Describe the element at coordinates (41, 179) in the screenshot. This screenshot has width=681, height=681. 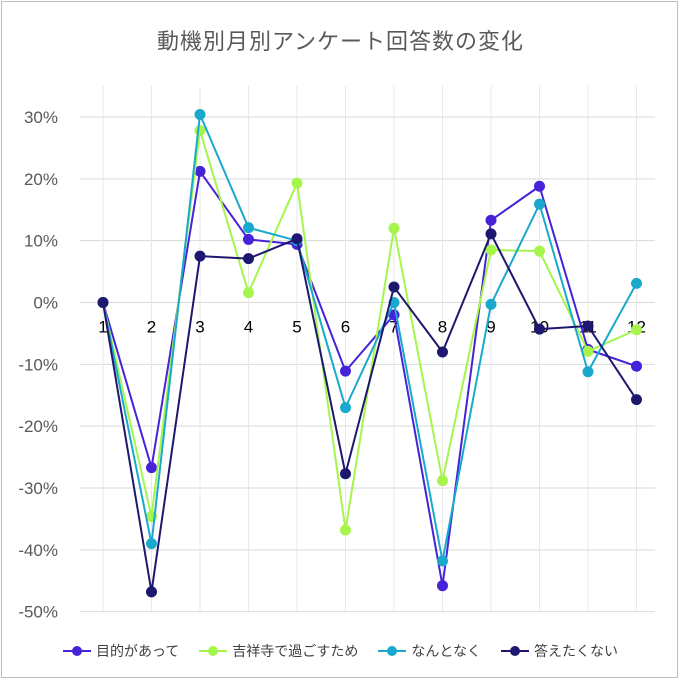
I see `y-tick-label: 20%` at that location.